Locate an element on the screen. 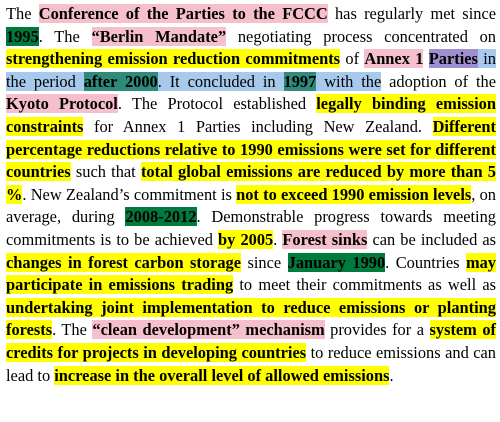 This screenshot has height=422, width=500. text-run: provides for a is located at coordinates (377, 330).